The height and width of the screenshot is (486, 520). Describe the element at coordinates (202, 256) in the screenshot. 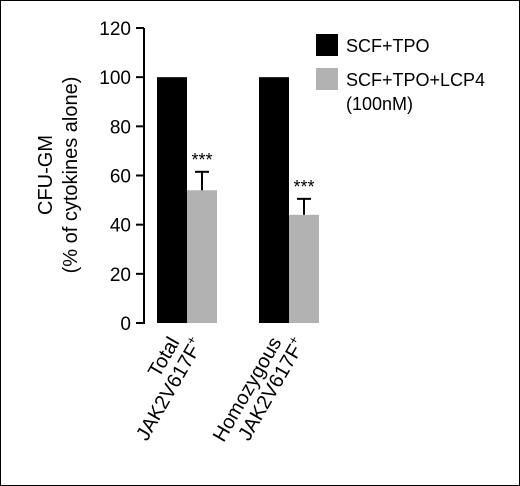

I see `bar-s1-c0` at that location.